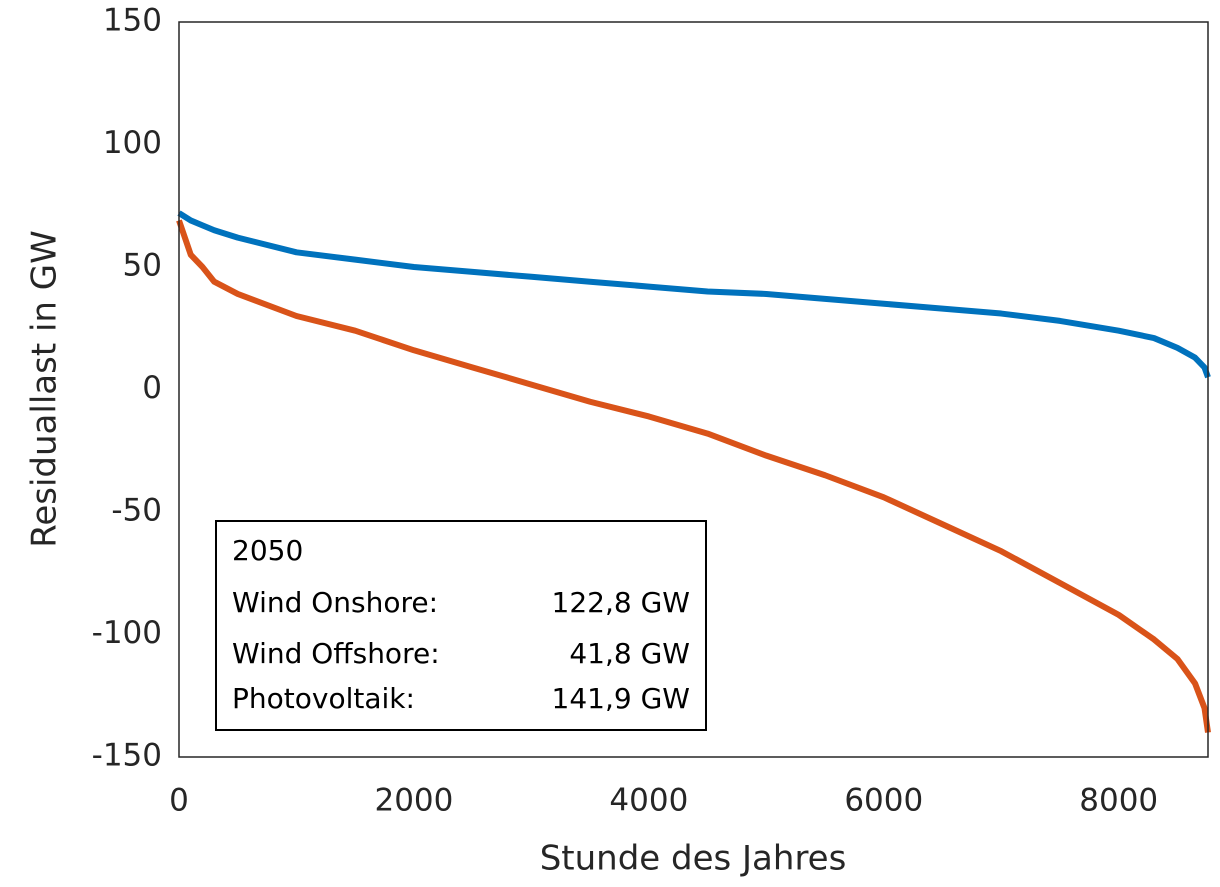 The height and width of the screenshot is (887, 1220). What do you see at coordinates (136, 511) in the screenshot?
I see `y-tick-label: -50` at bounding box center [136, 511].